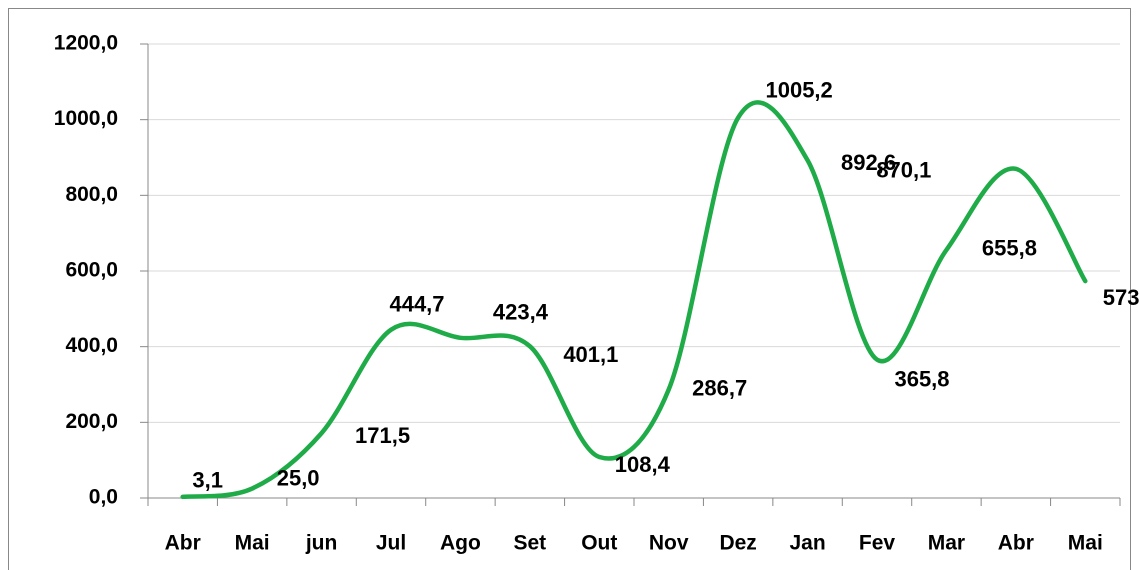  Describe the element at coordinates (669, 543) in the screenshot. I see `x-tick-label: Nov` at that location.